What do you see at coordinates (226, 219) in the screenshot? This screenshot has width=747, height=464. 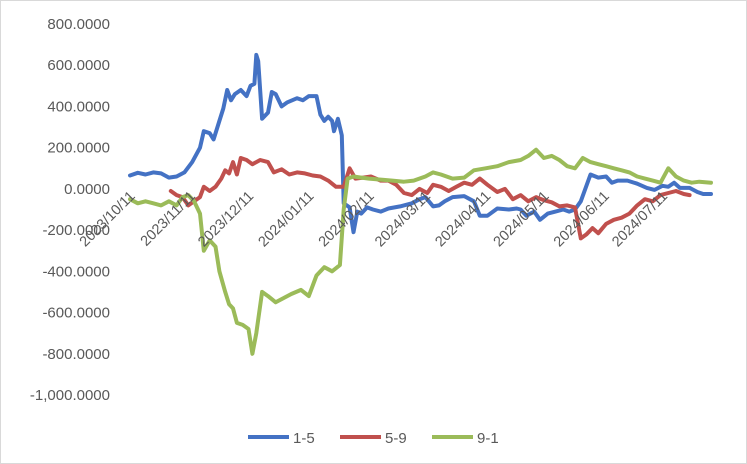 I see `x-tick-label: 2023/12/11` at bounding box center [226, 219].